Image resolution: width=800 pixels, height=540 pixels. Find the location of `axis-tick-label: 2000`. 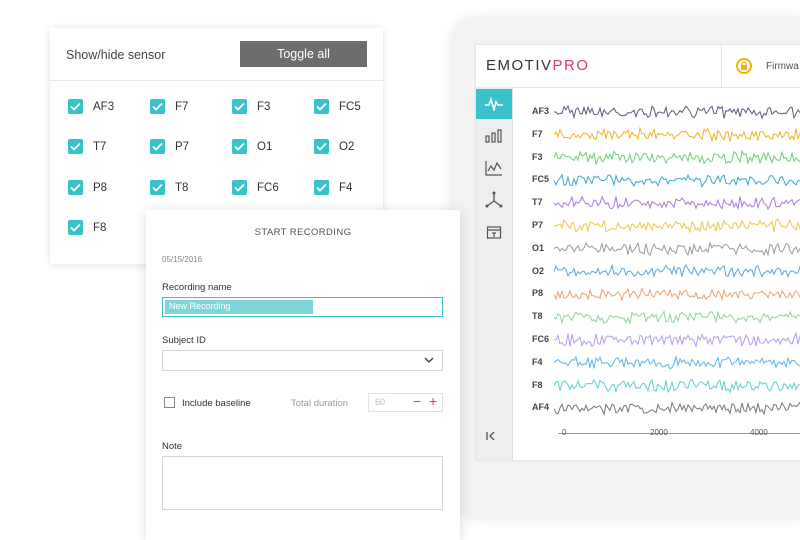

axis-tick-label: 2000 is located at coordinates (659, 432).